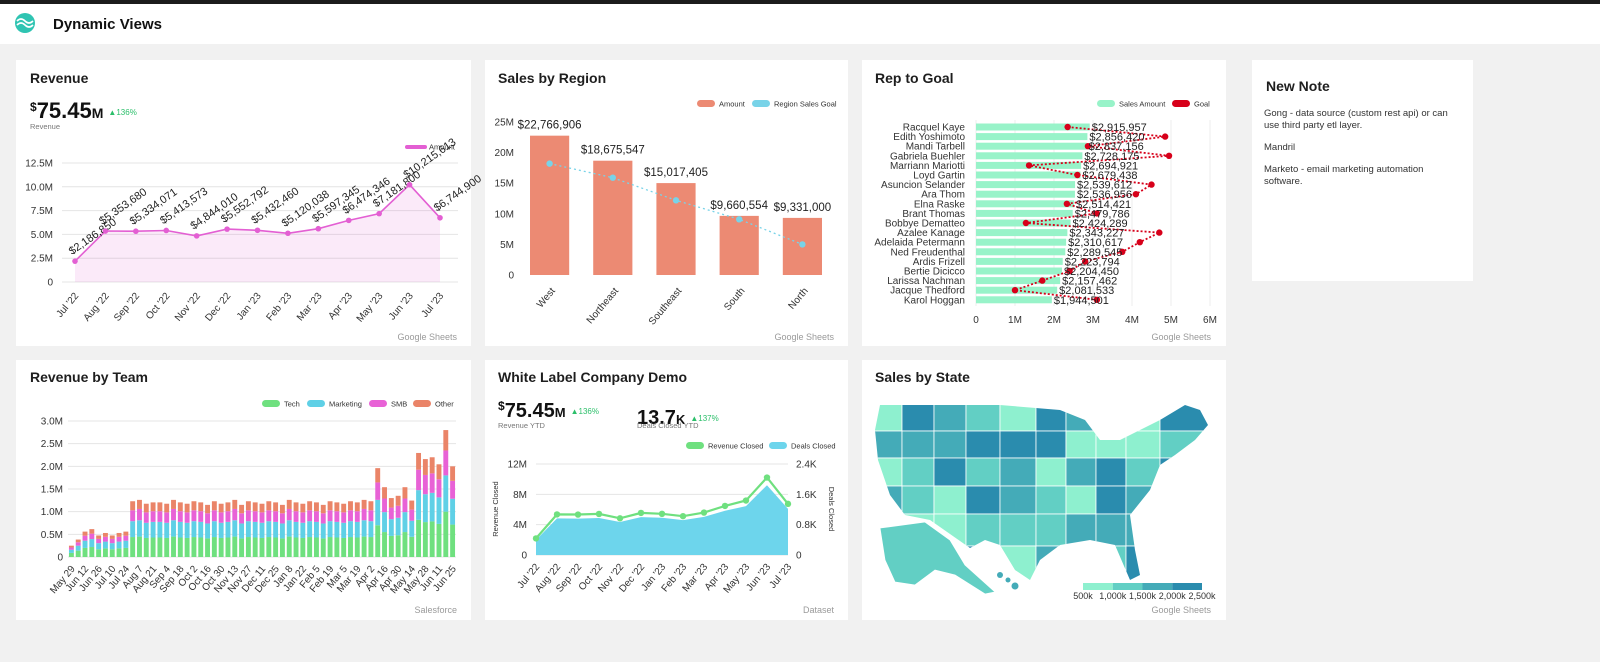  Describe the element at coordinates (83, 110) in the screenshot. I see `kpi: $75.45M ▲136%` at that location.